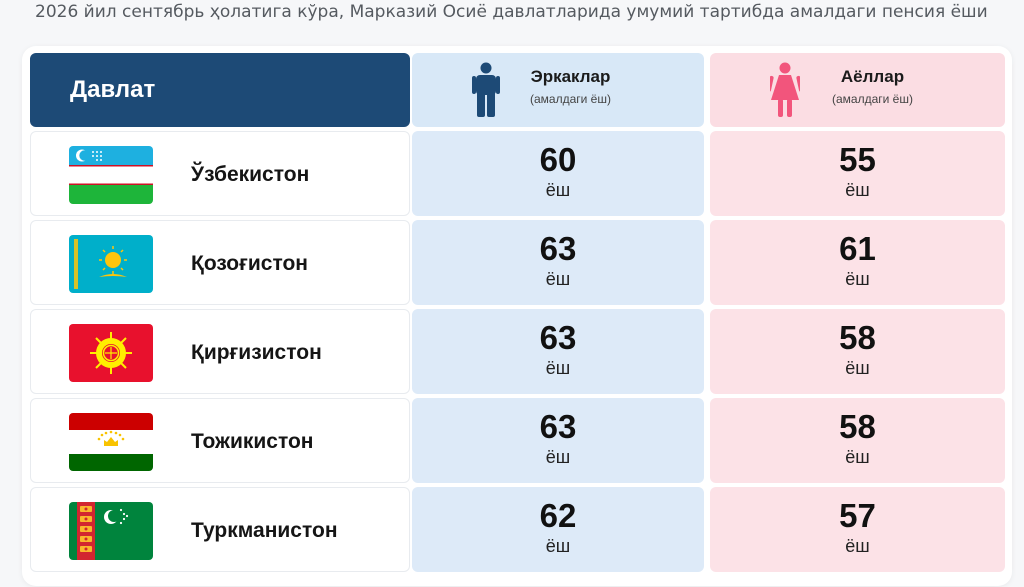  I want to click on kyrgyzstan-flag-icon, so click(111, 353).